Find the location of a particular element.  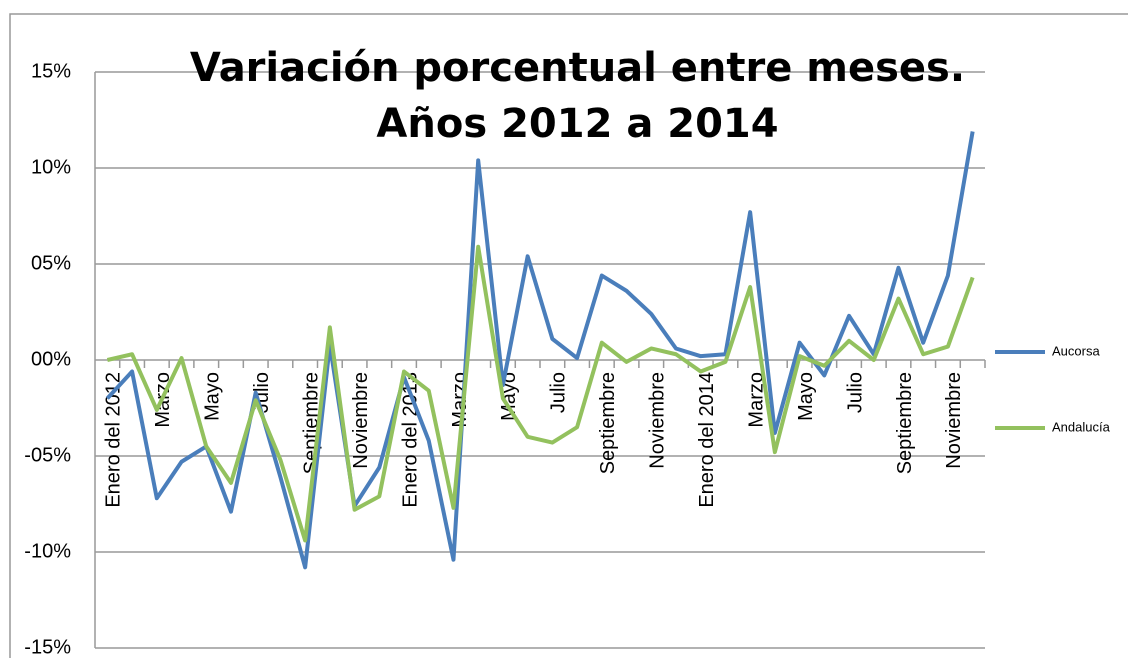

x-tick-label: Enero del 2012 is located at coordinates (114, 440).